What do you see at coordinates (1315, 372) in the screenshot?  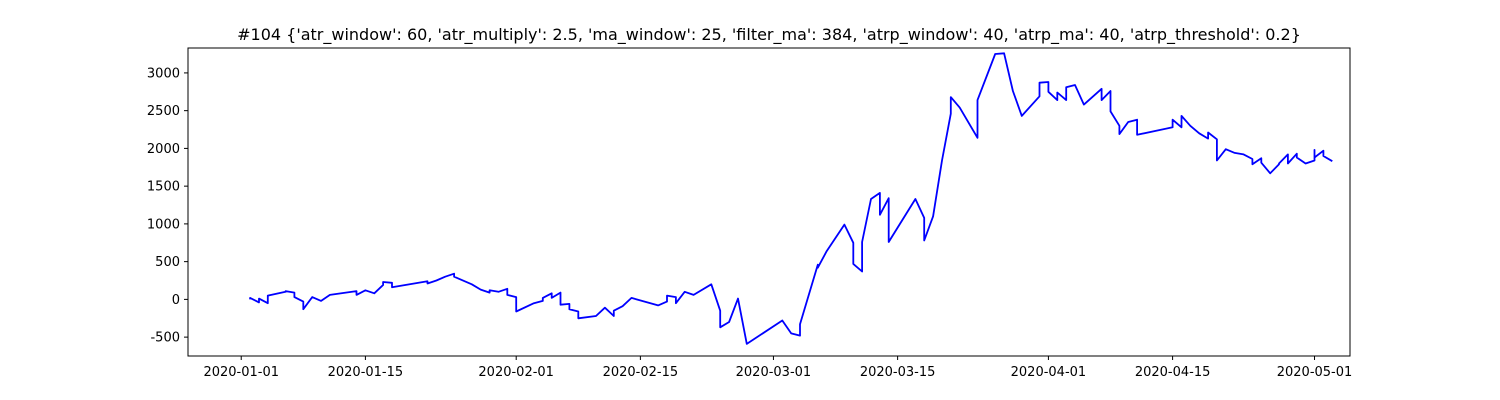 I see `x-tick-label: 2020-05-01` at bounding box center [1315, 372].